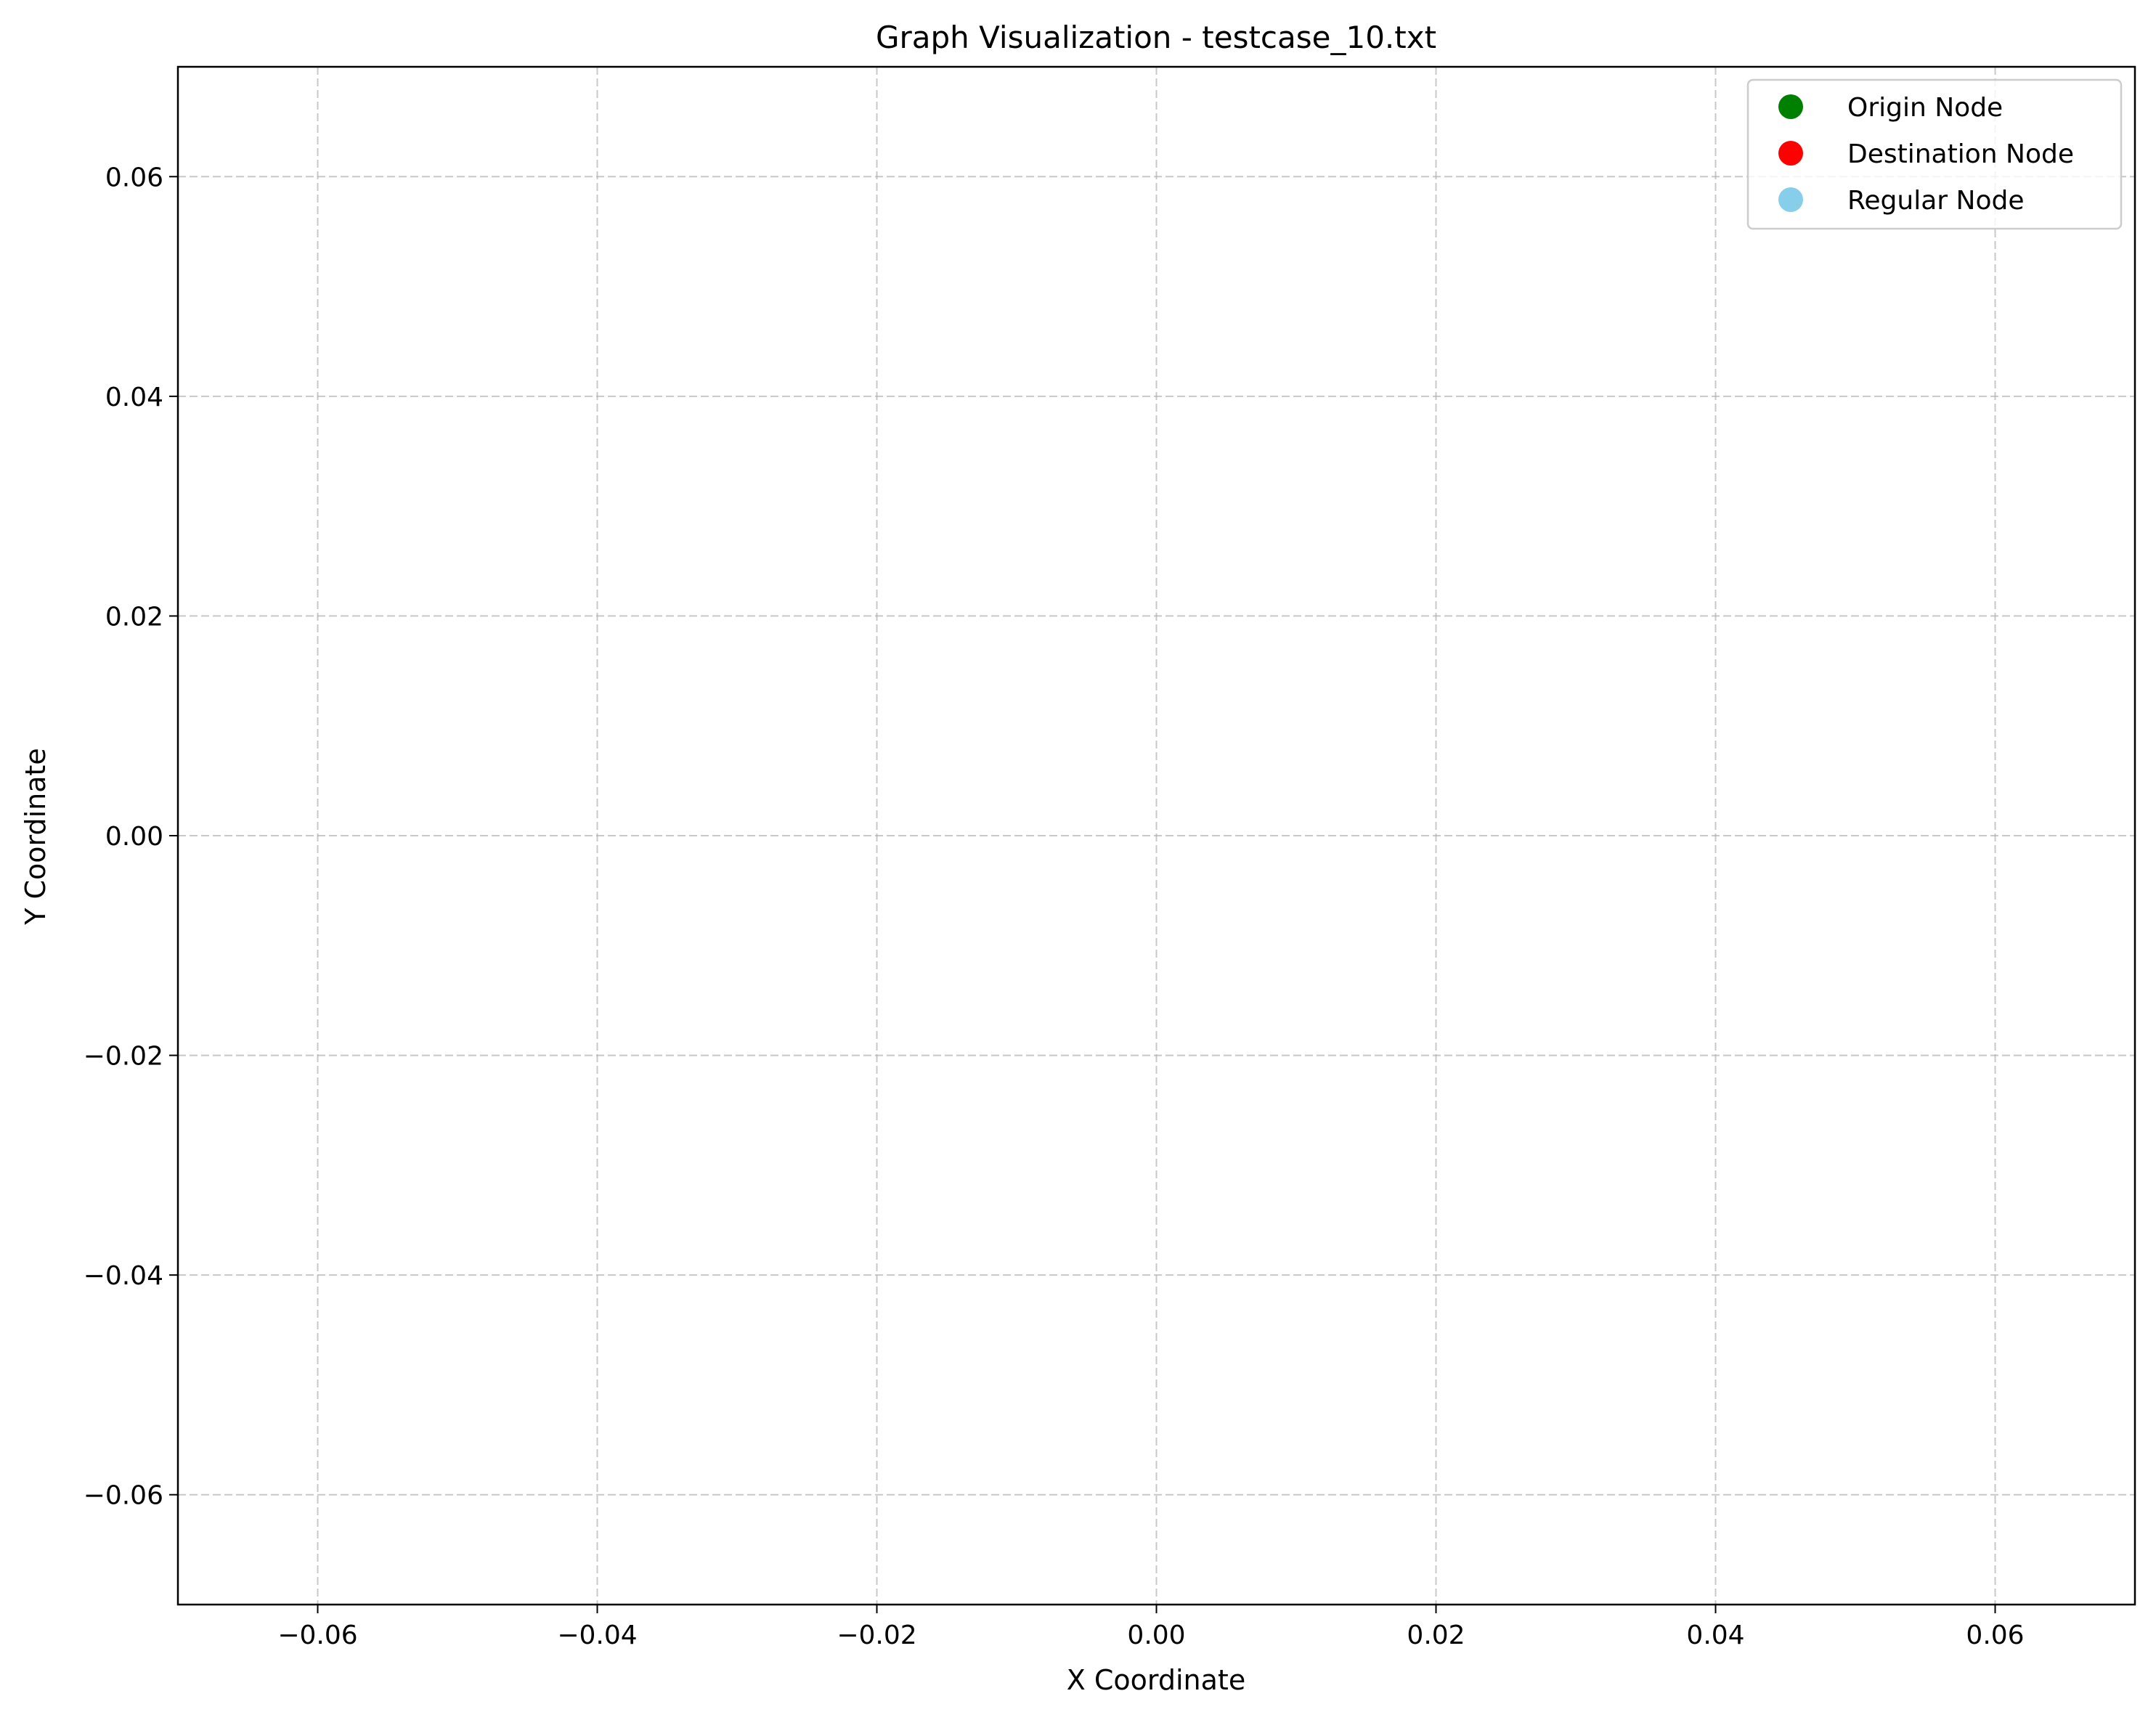  Describe the element at coordinates (1995, 1635) in the screenshot. I see `x-tick-label: 0.06` at that location.